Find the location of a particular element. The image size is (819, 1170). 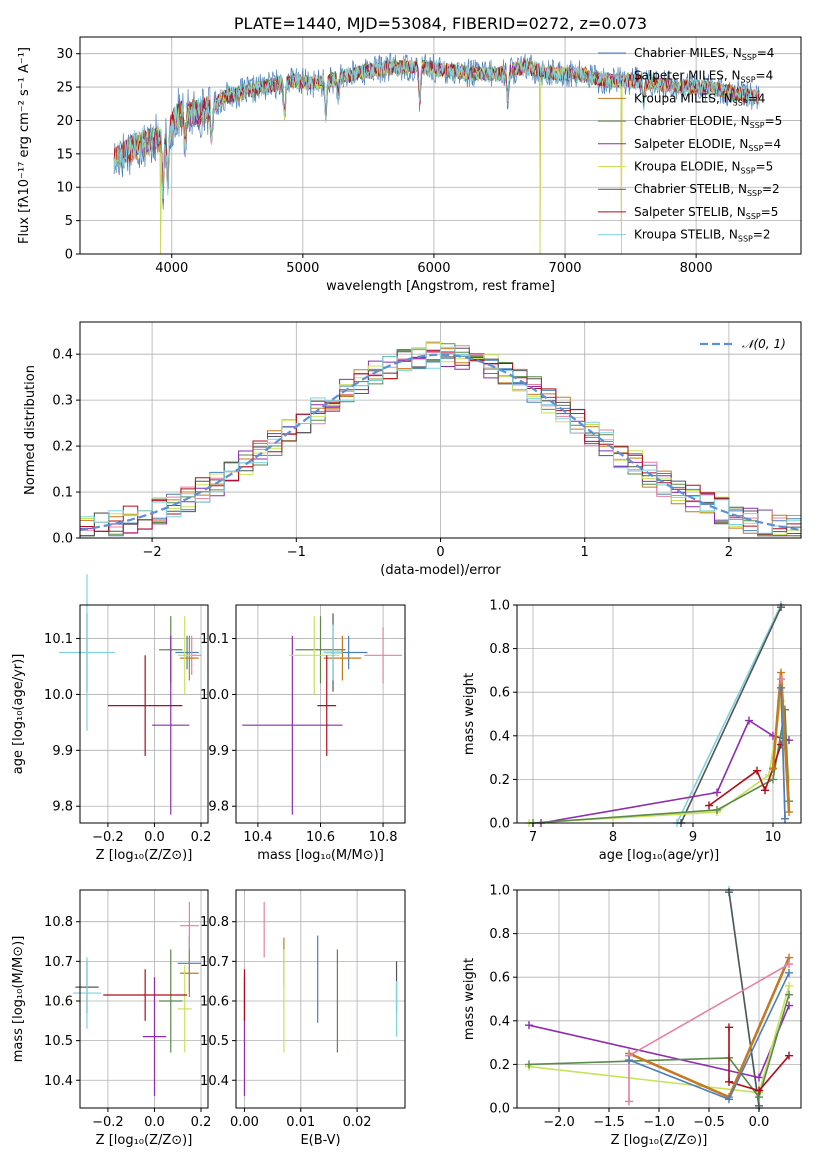

y-tick-label: 10.4 is located at coordinates (58, 1081).